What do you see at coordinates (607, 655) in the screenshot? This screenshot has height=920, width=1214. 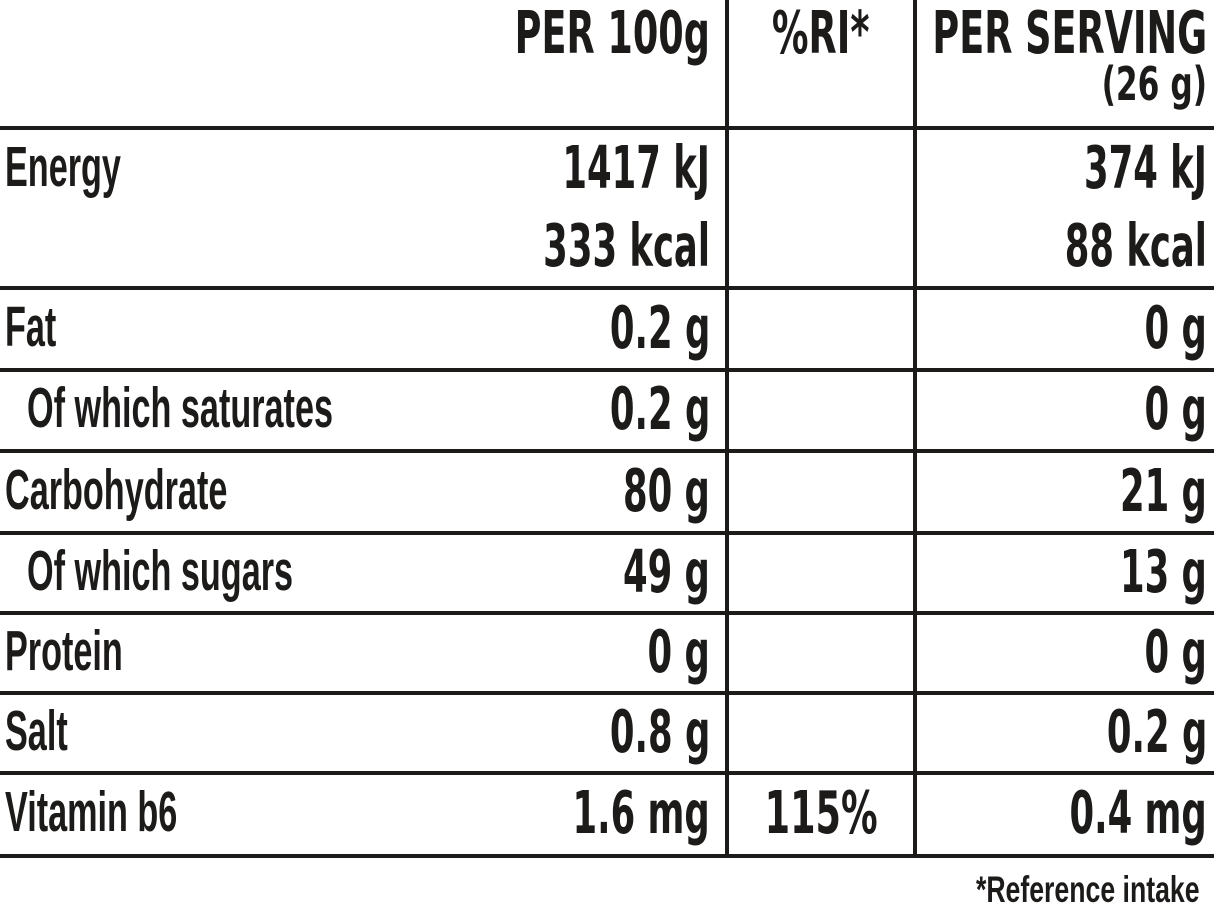 I see `table-row-protein: Protein 0 g 0 g` at bounding box center [607, 655].